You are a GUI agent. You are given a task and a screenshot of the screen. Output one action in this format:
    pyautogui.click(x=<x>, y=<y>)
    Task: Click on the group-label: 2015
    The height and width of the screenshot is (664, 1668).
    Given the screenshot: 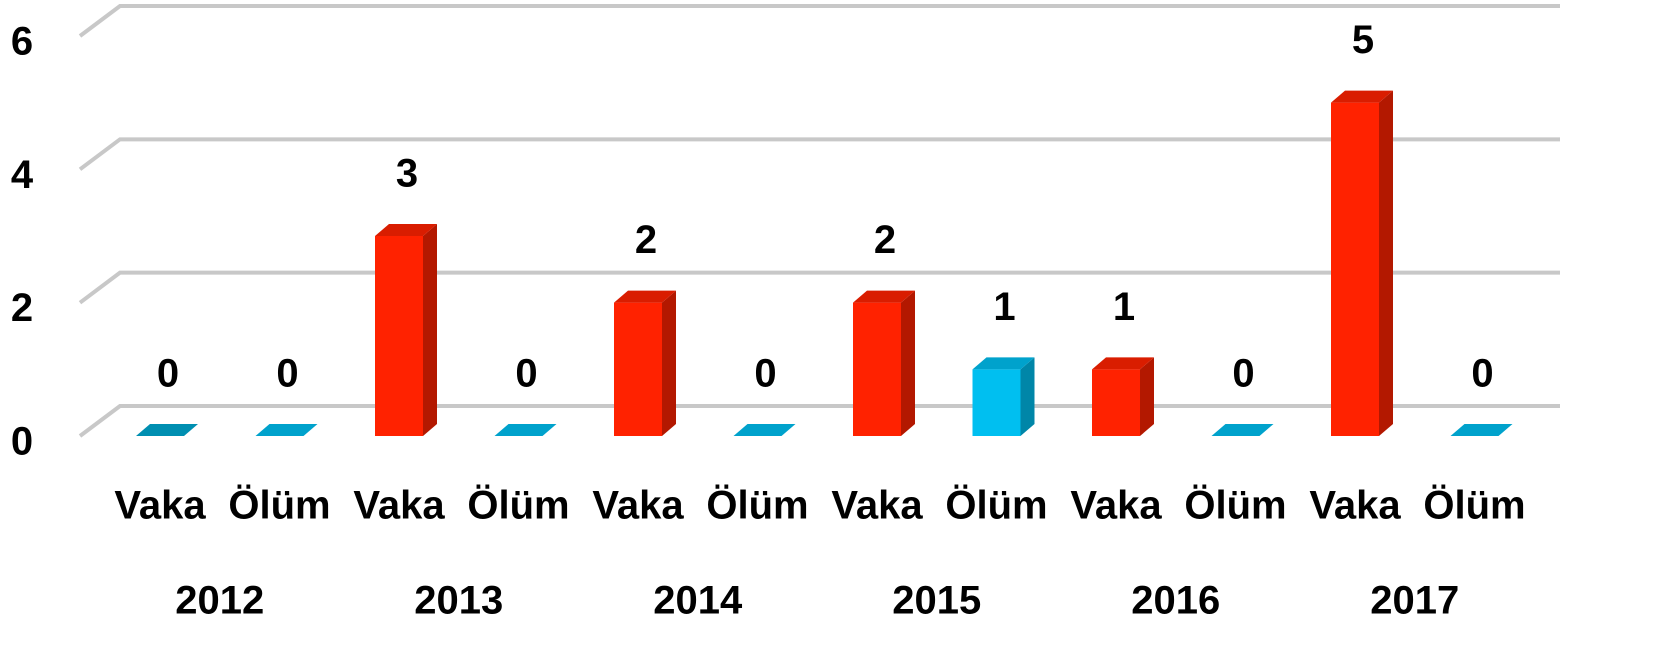 What is the action you would take?
    pyautogui.click(x=936, y=601)
    